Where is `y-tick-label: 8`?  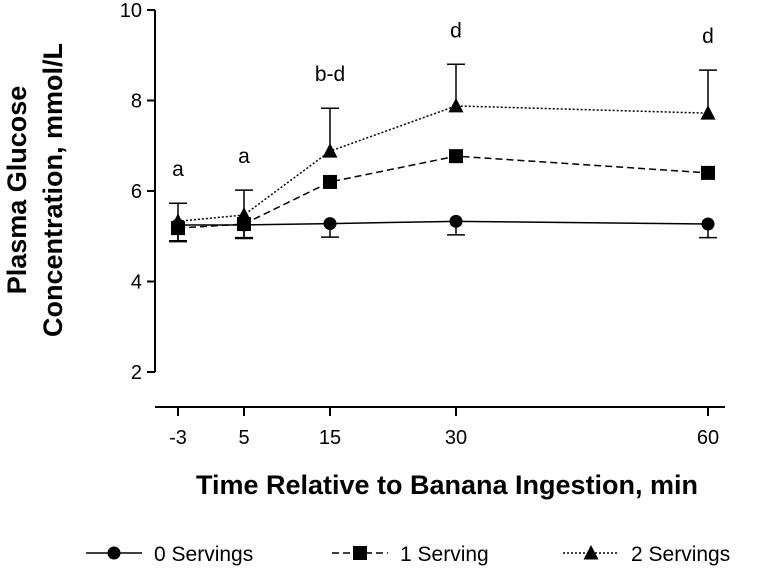
y-tick-label: 8 is located at coordinates (136, 102).